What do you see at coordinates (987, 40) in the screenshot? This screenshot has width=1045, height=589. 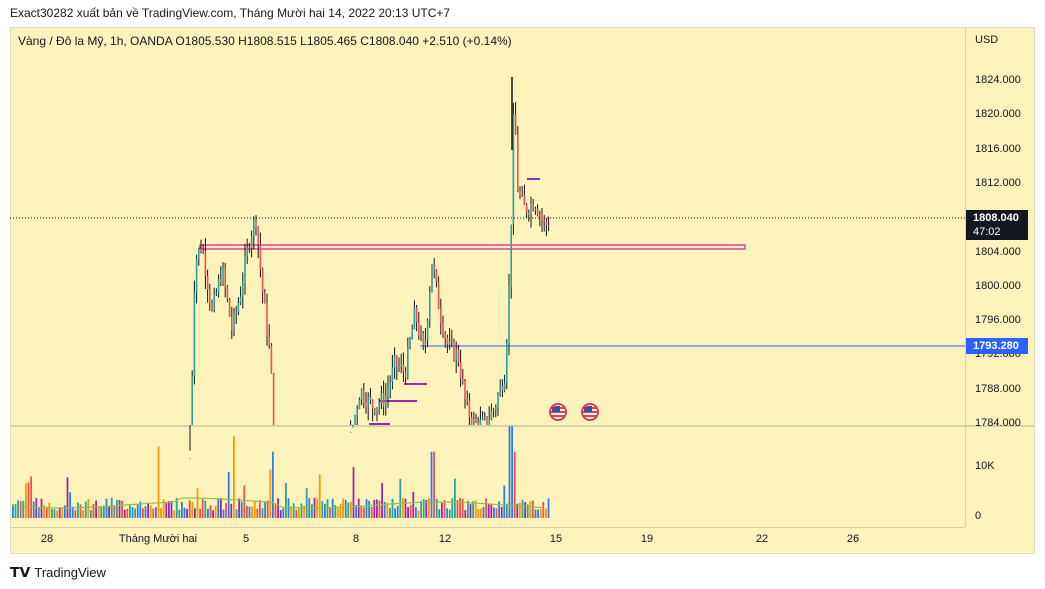 I see `currency-label: USD` at bounding box center [987, 40].